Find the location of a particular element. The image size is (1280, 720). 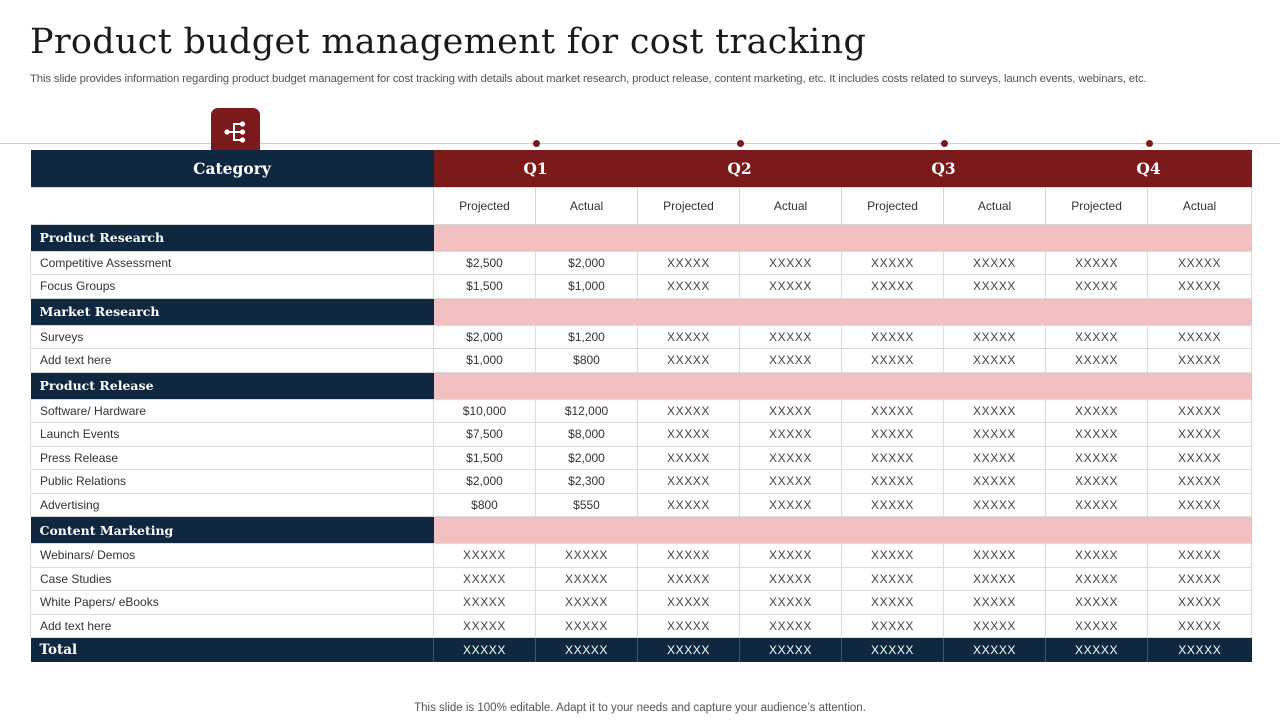

value-cell: $7,500 is located at coordinates (484, 434).